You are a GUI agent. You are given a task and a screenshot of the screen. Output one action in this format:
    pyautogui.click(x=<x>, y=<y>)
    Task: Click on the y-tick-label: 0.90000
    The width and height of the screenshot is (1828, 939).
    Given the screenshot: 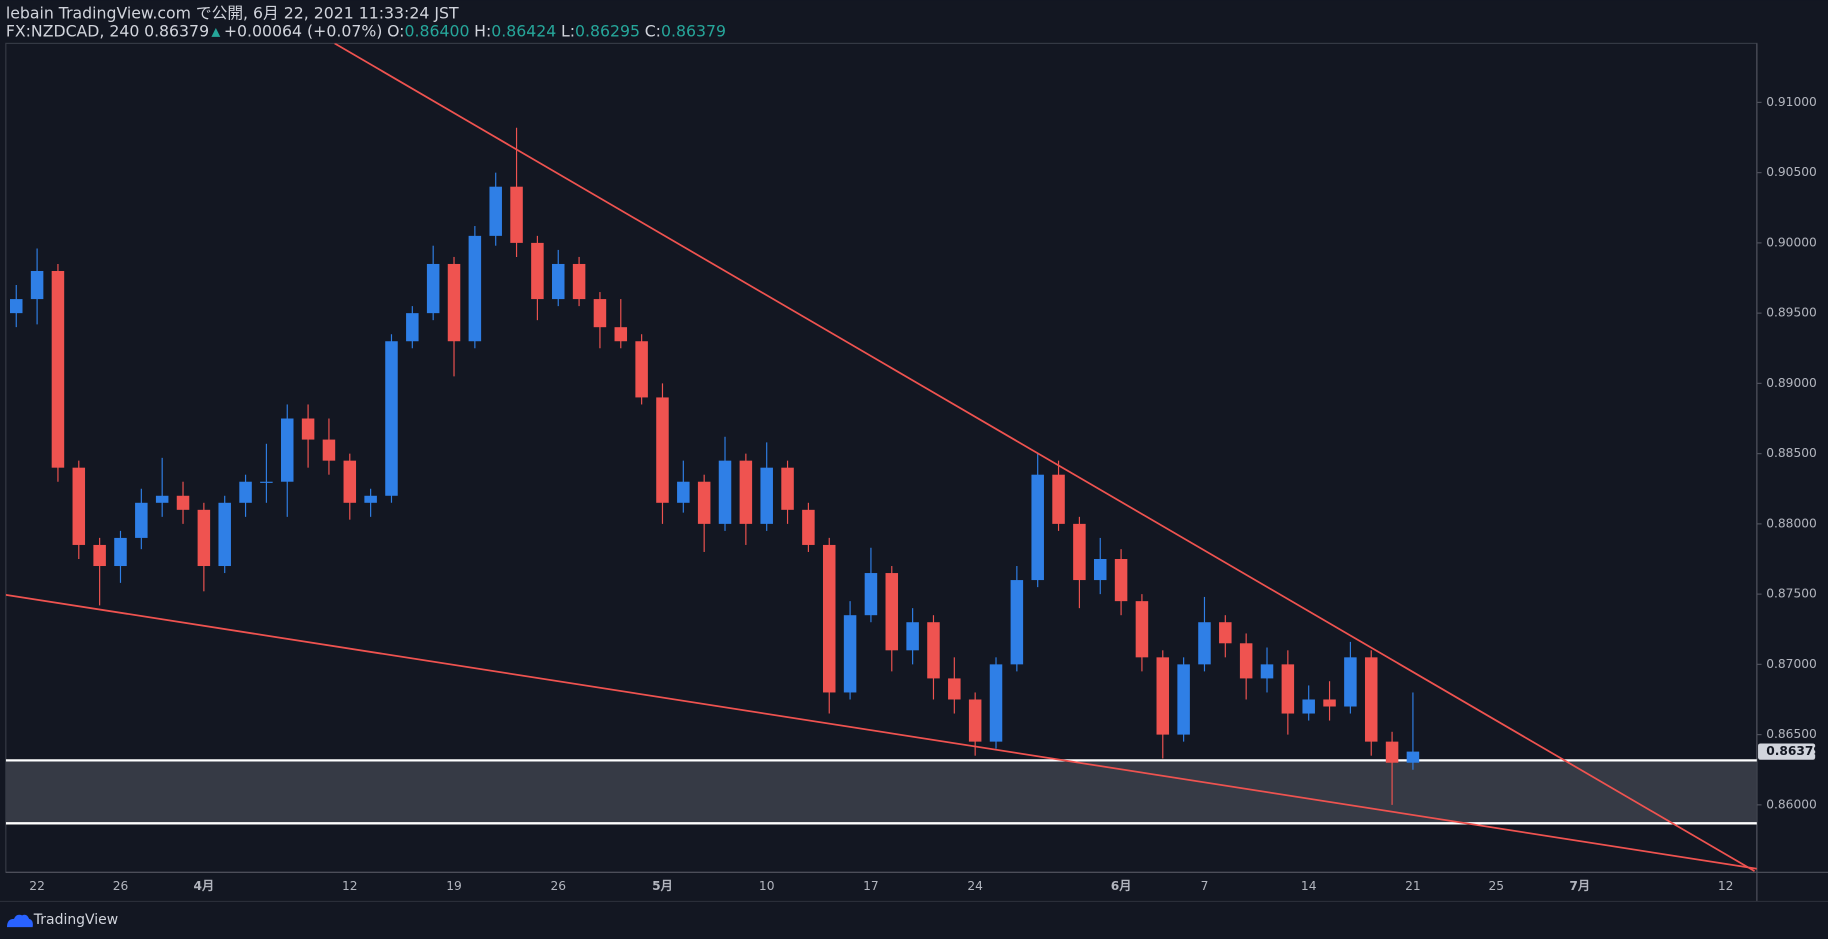 What is the action you would take?
    pyautogui.click(x=1791, y=242)
    